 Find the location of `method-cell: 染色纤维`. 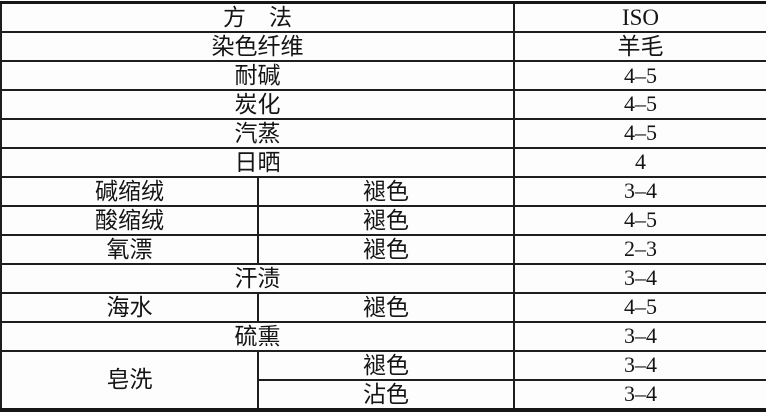

method-cell: 染色纤维 is located at coordinates (257, 47).